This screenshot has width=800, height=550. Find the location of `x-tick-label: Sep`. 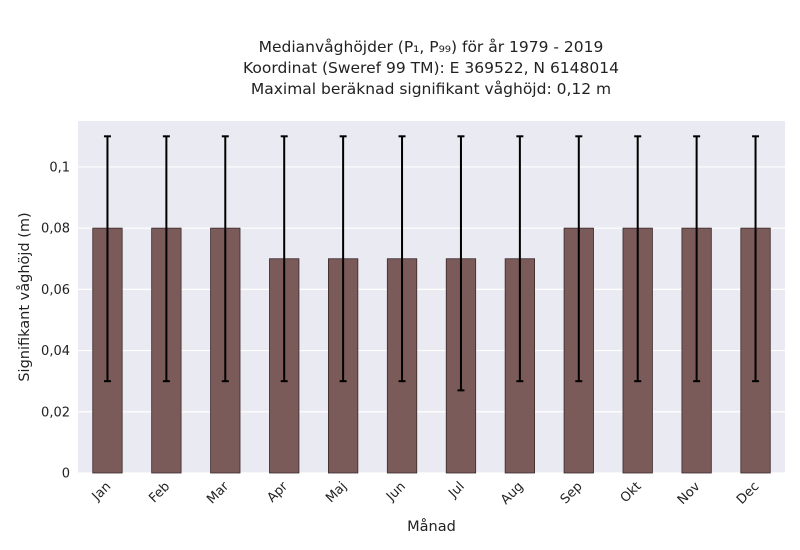

x-tick-label: Sep is located at coordinates (572, 493).